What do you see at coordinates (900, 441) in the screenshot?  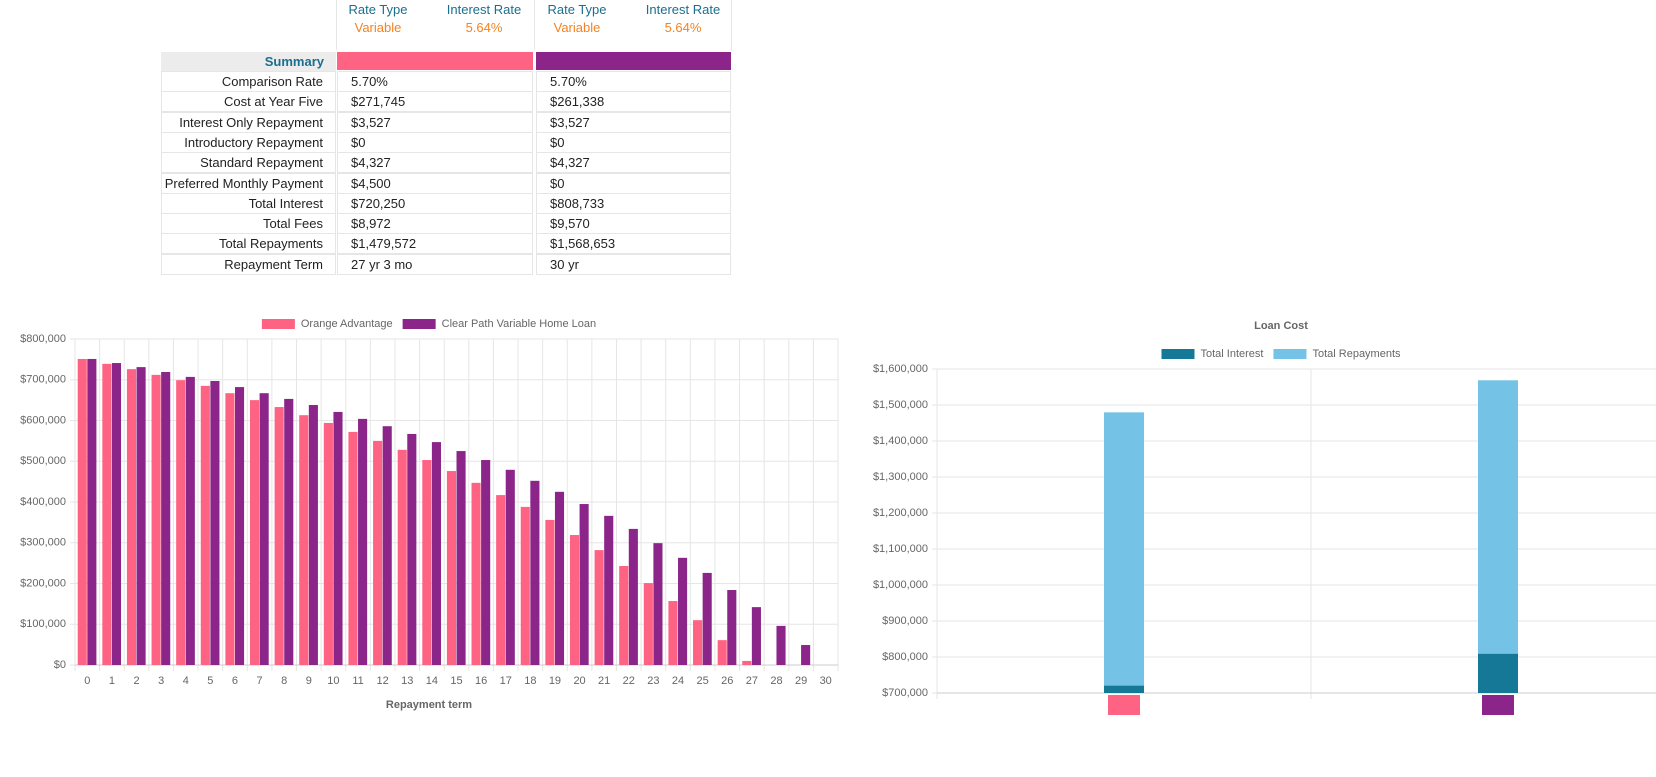 I see `y-tick-label: $1,400,000` at bounding box center [900, 441].